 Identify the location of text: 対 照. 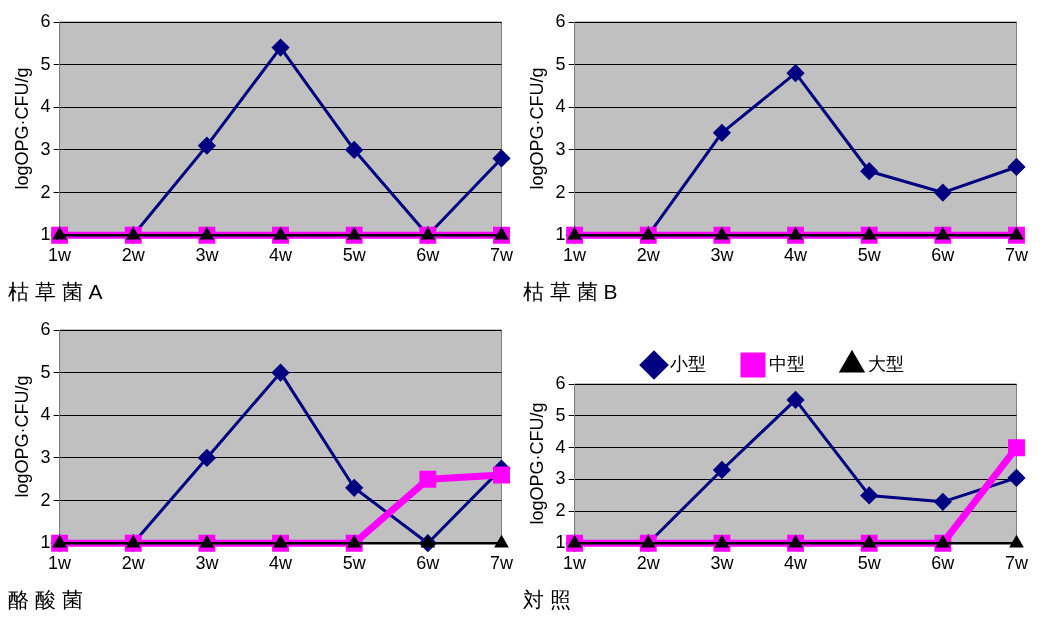
(547, 600).